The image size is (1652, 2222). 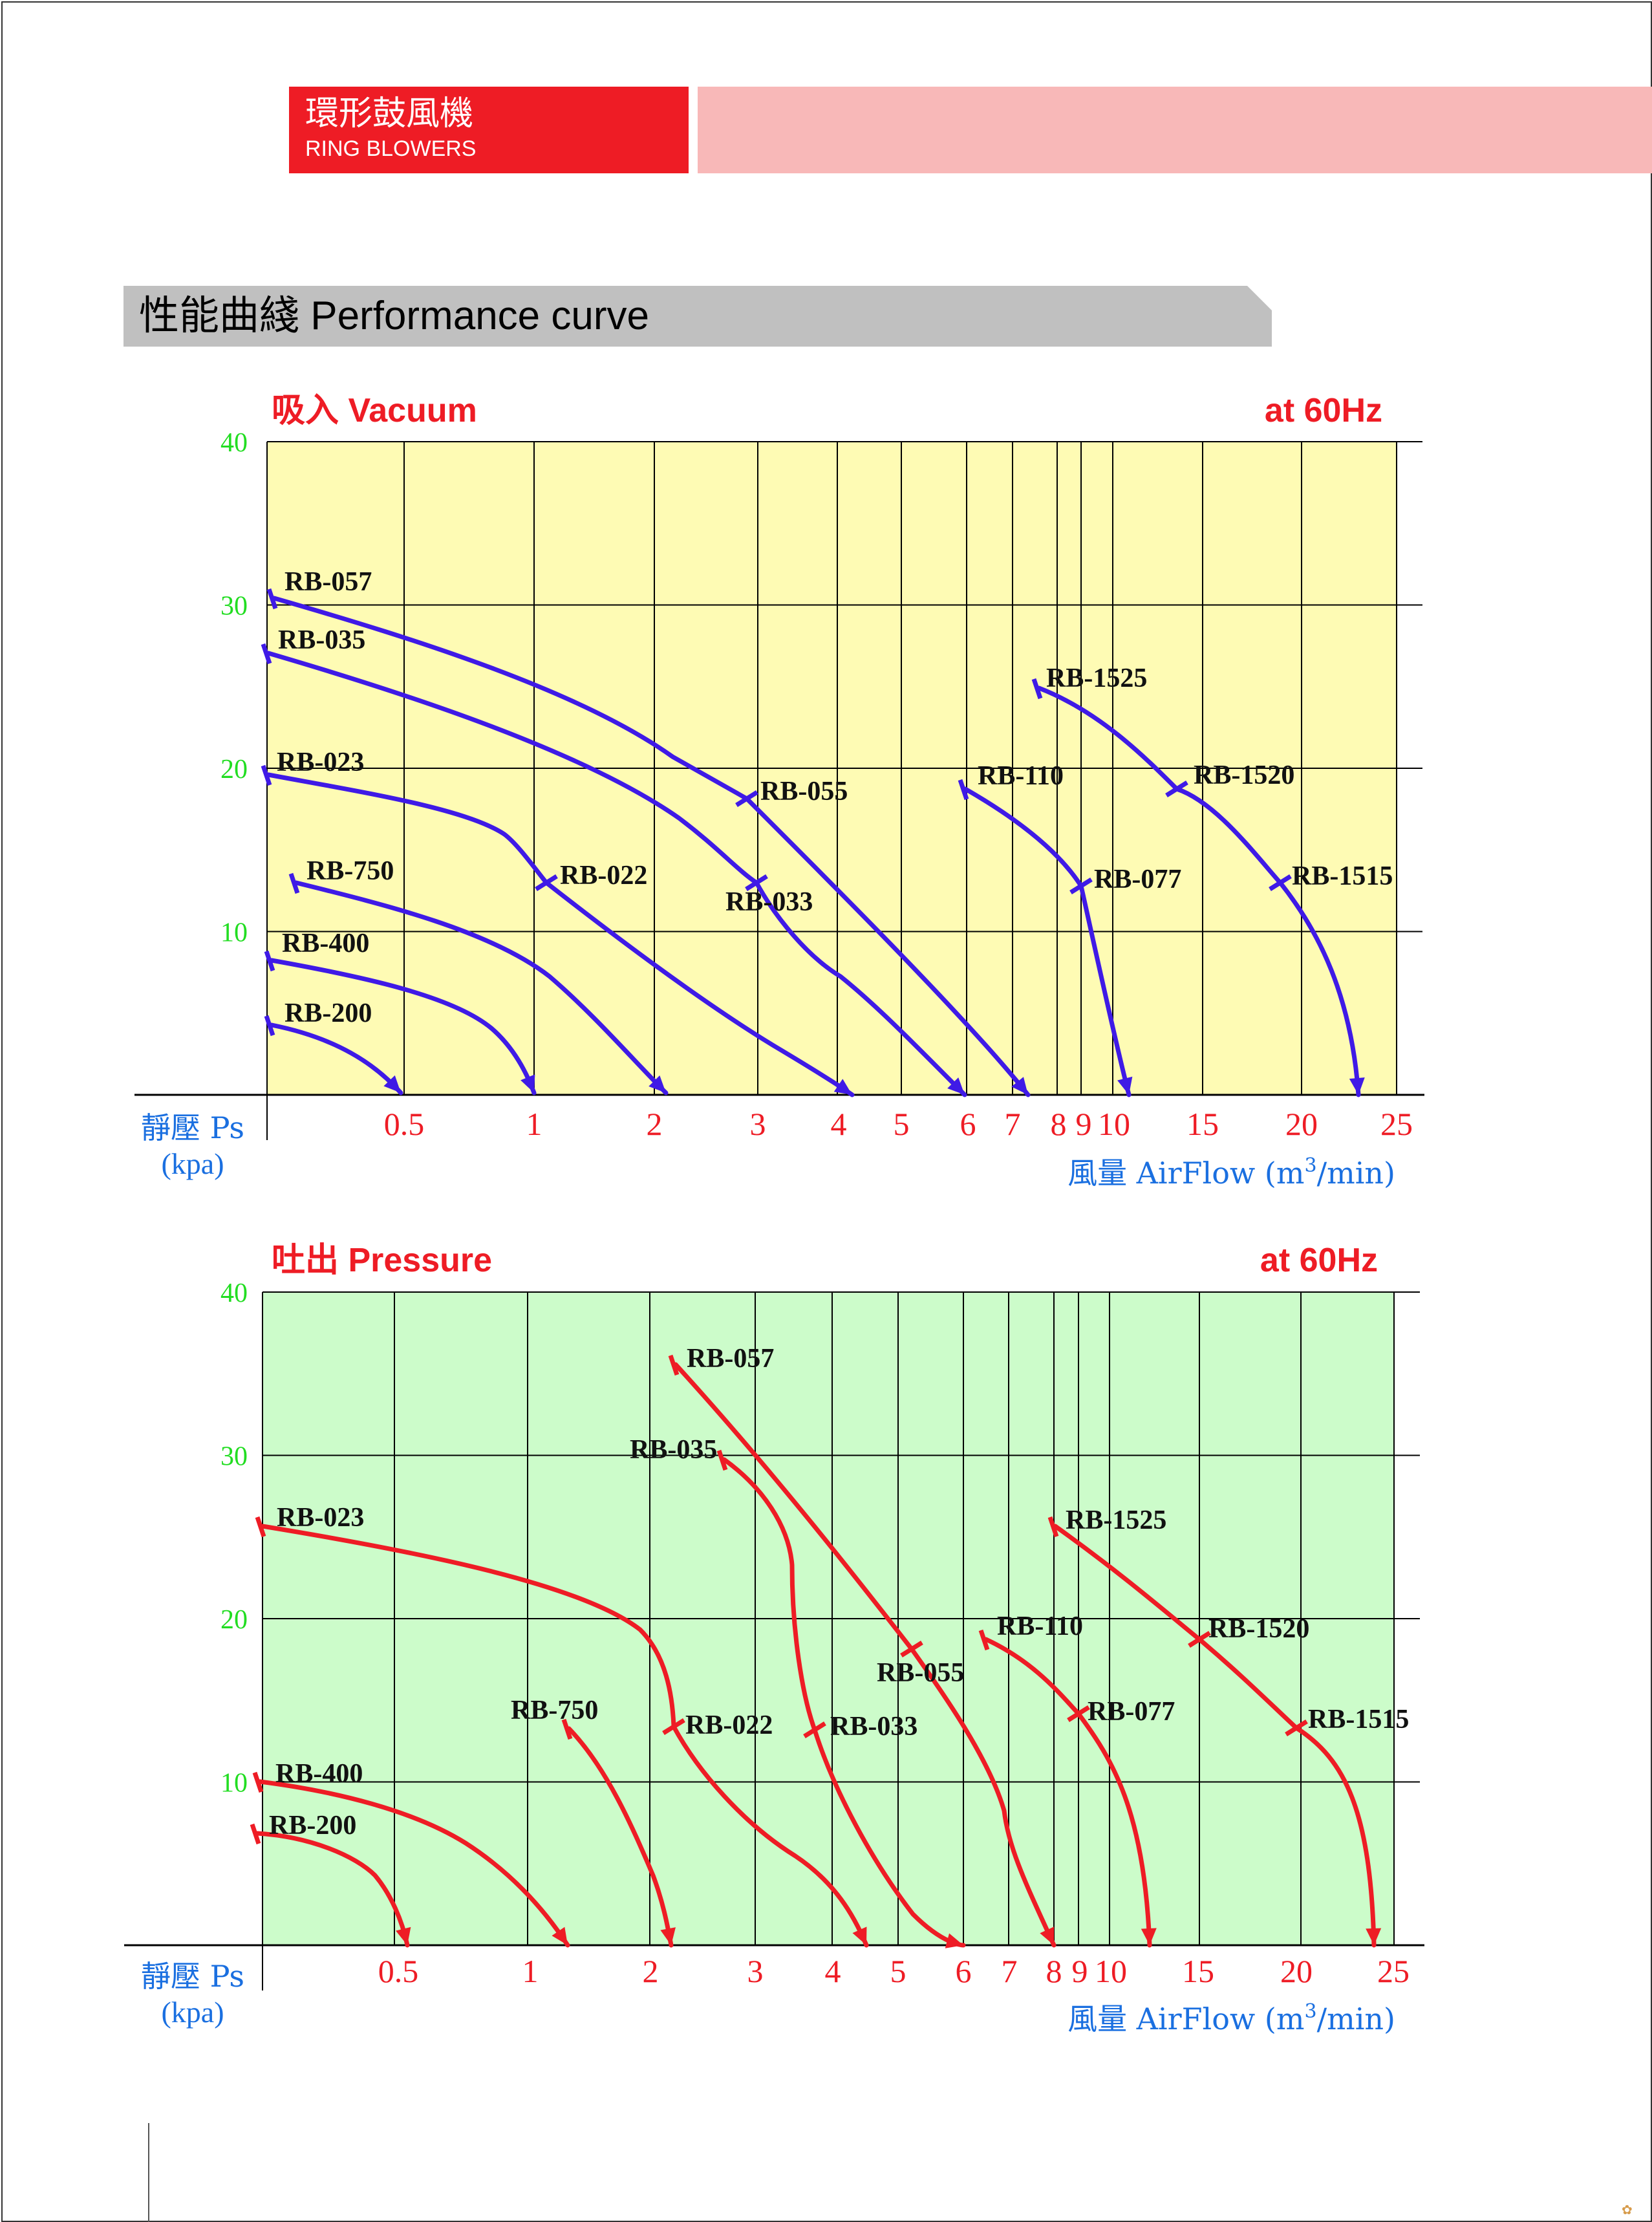 I want to click on model-label: RB-110, so click(x=1040, y=1626).